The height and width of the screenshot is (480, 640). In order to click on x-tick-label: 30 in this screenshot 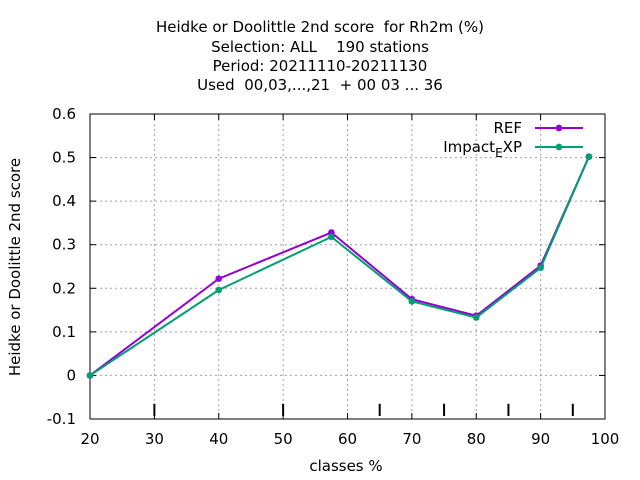, I will do `click(154, 439)`.